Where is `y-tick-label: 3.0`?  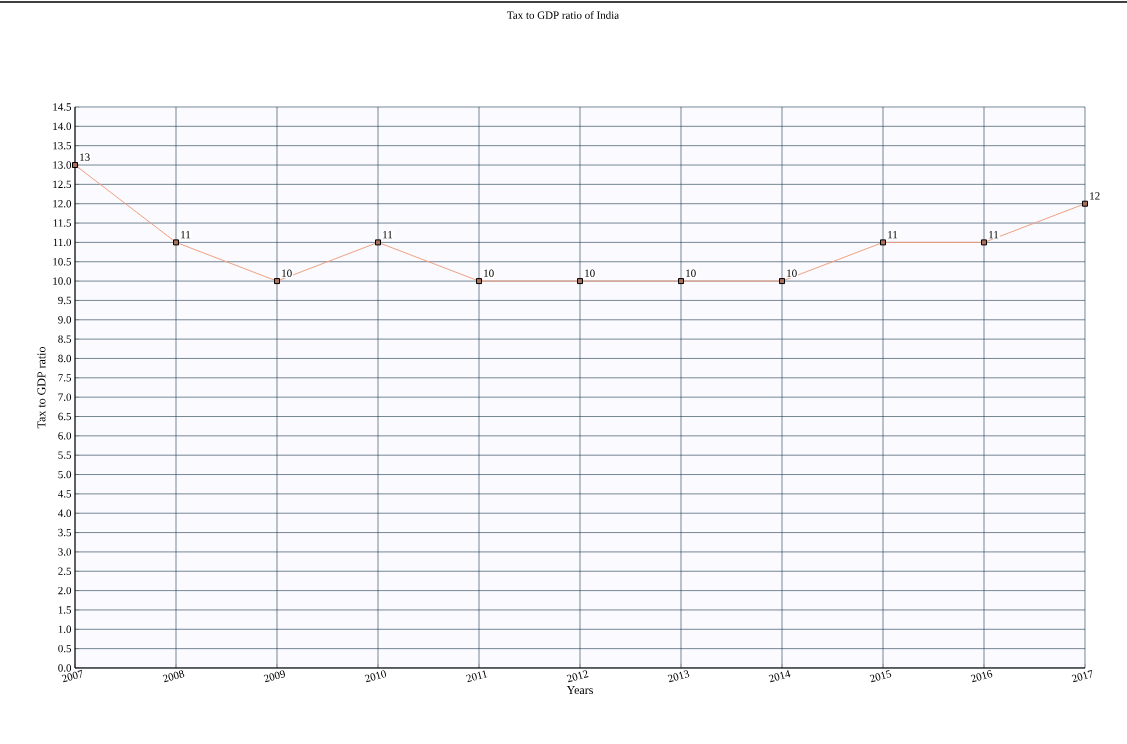 y-tick-label: 3.0 is located at coordinates (65, 552).